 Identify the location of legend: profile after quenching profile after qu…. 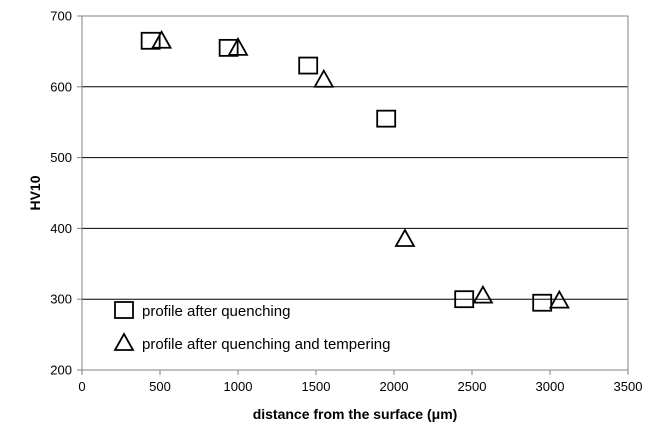
(252, 327).